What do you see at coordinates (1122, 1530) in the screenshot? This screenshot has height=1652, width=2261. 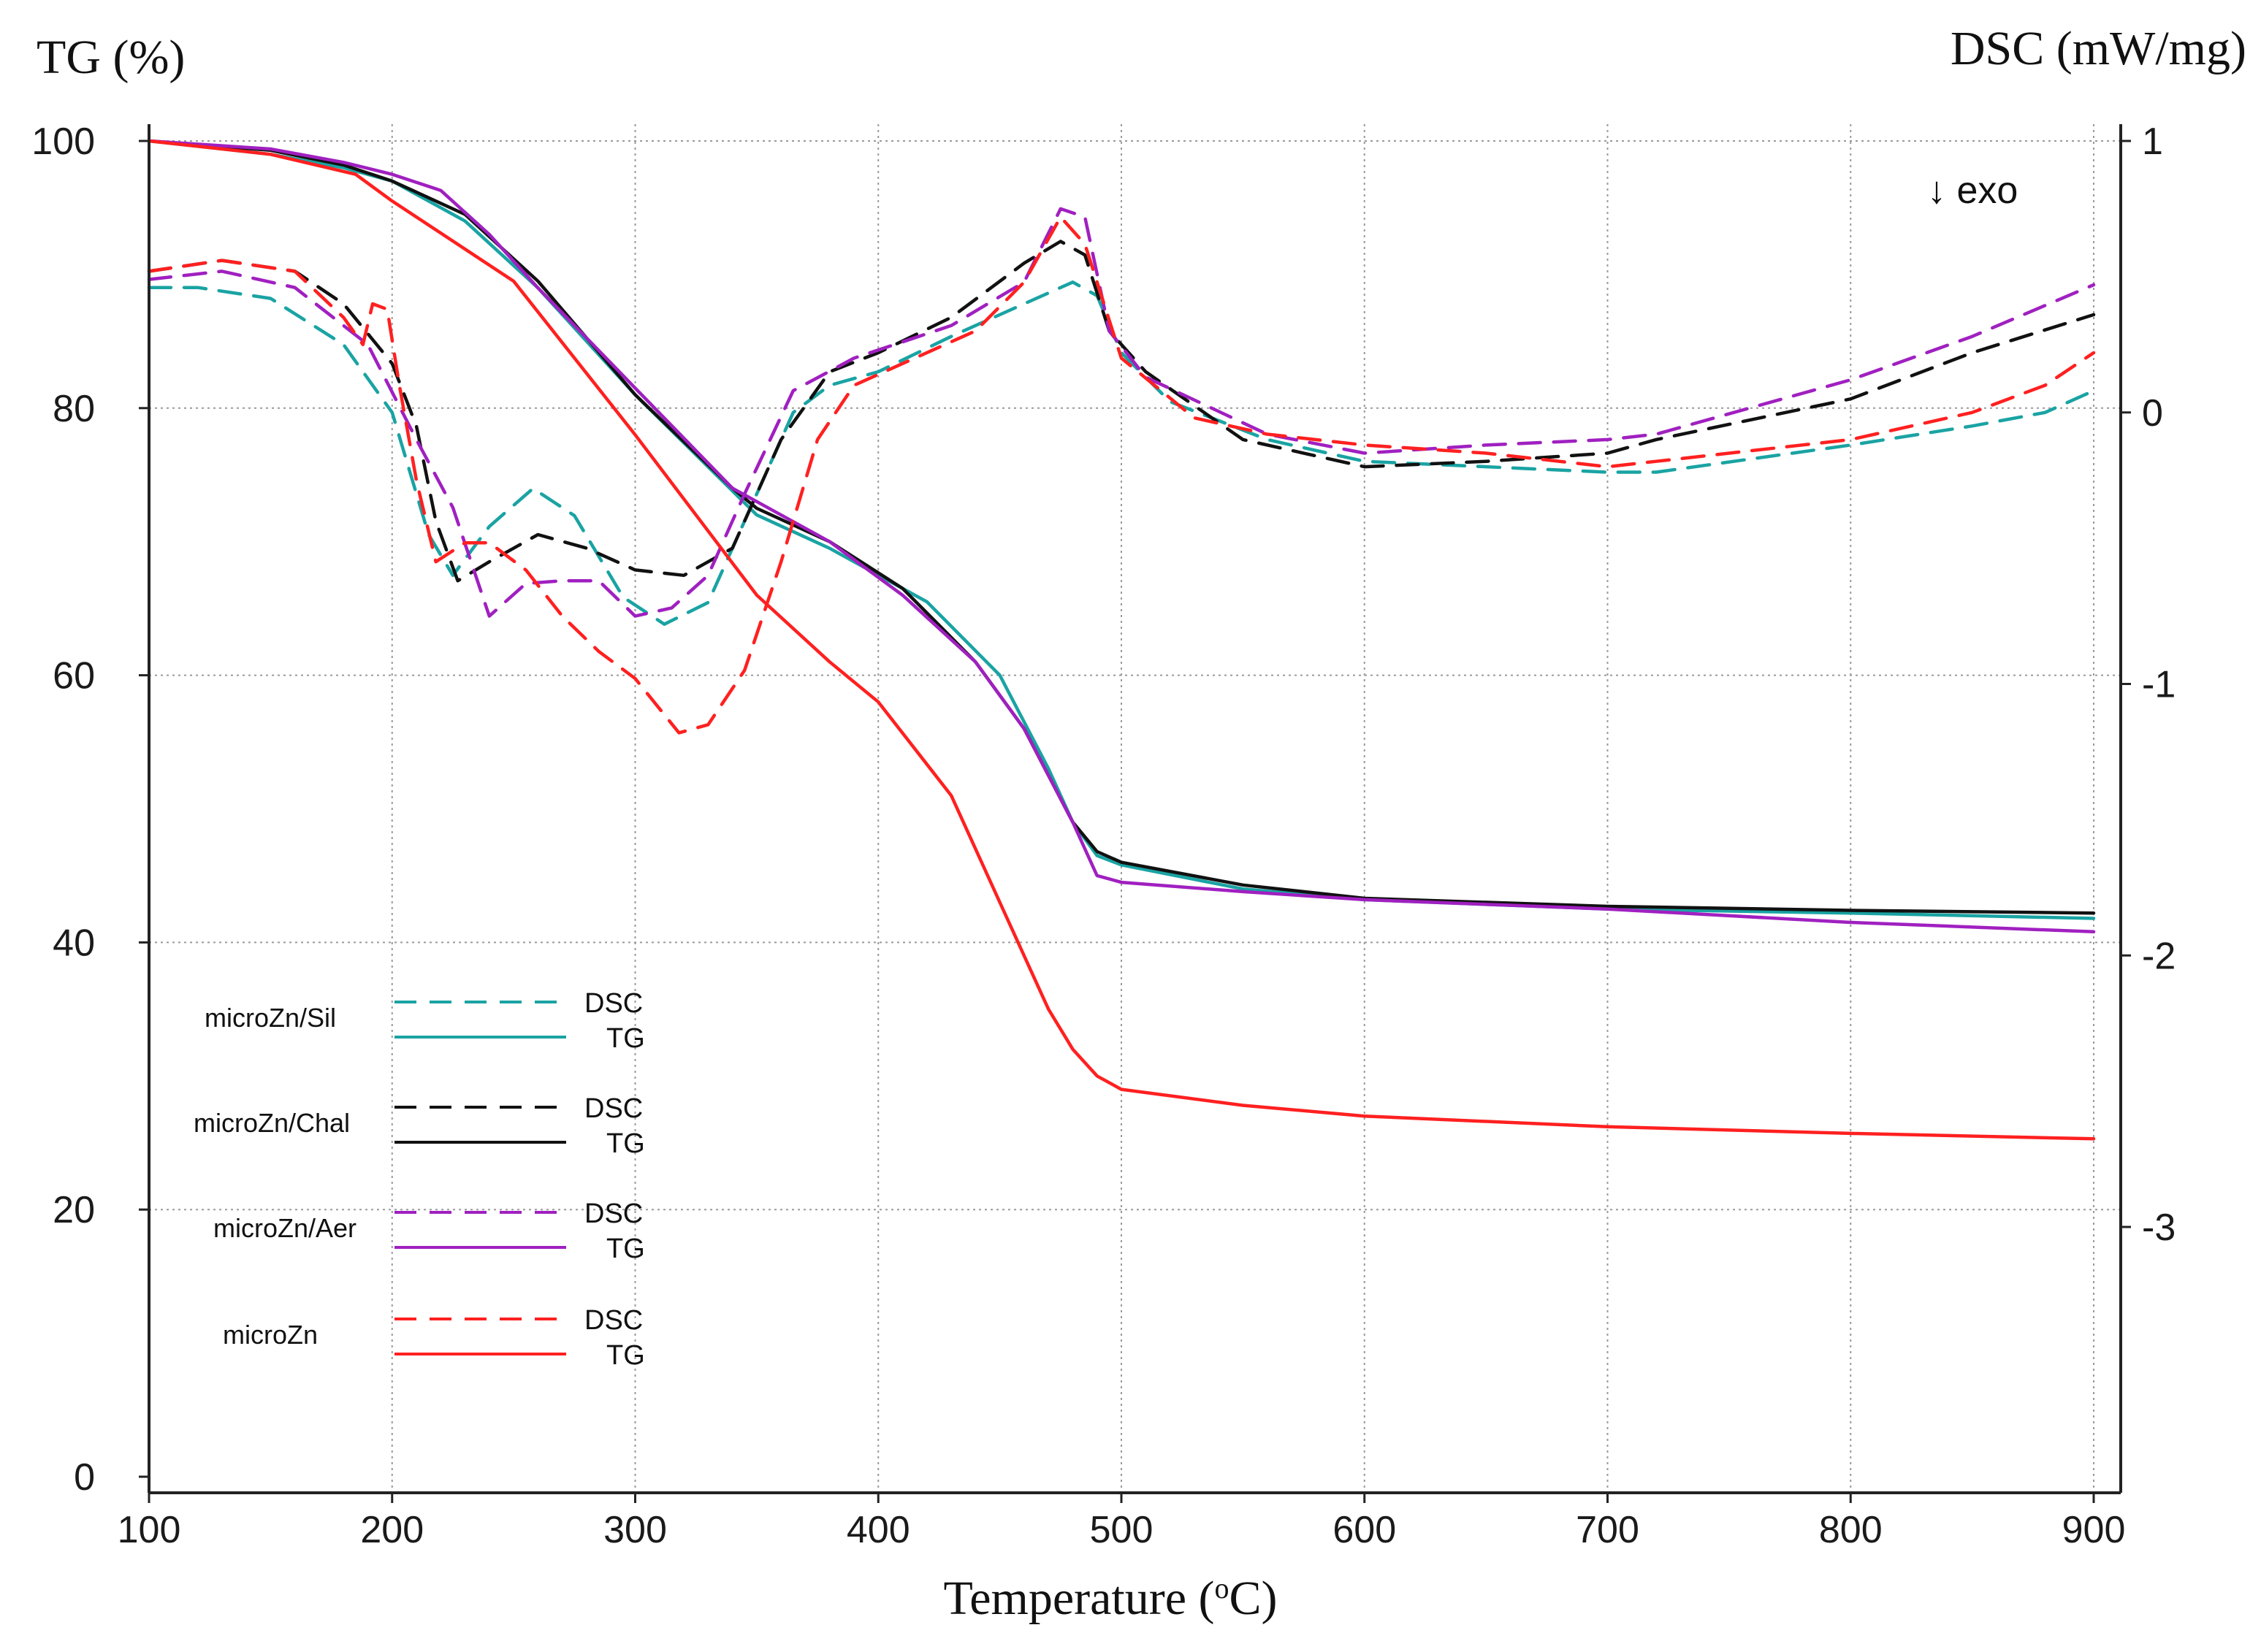 I see `x-tick-label-500: 500` at bounding box center [1122, 1530].